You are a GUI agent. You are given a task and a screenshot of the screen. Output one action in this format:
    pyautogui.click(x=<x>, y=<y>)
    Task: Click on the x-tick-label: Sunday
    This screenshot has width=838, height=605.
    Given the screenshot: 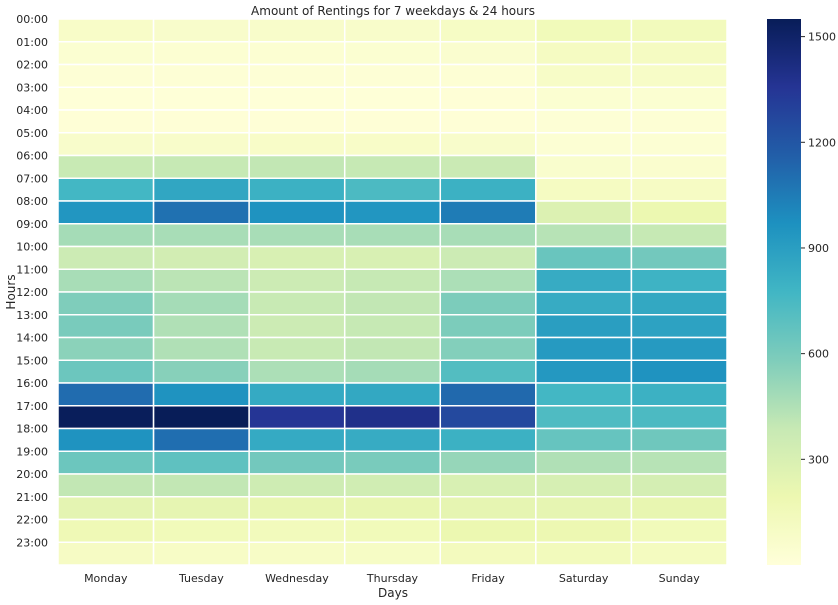 What is the action you would take?
    pyautogui.click(x=680, y=578)
    